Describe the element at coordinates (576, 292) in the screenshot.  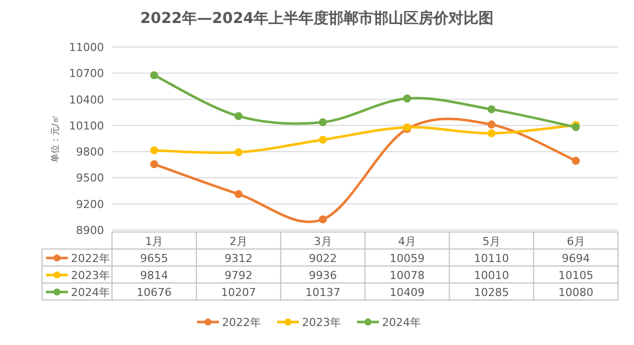
I see `data-label: 10080` at that location.